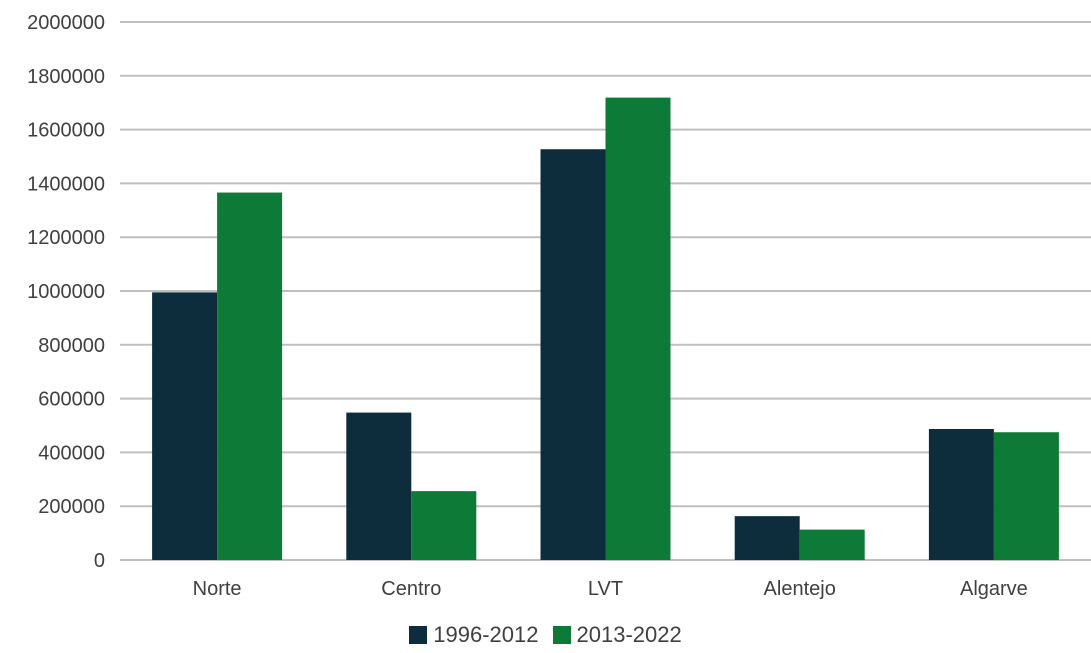 This screenshot has height=653, width=1091. I want to click on legend-label-series-1: 1996-2012, so click(486, 634).